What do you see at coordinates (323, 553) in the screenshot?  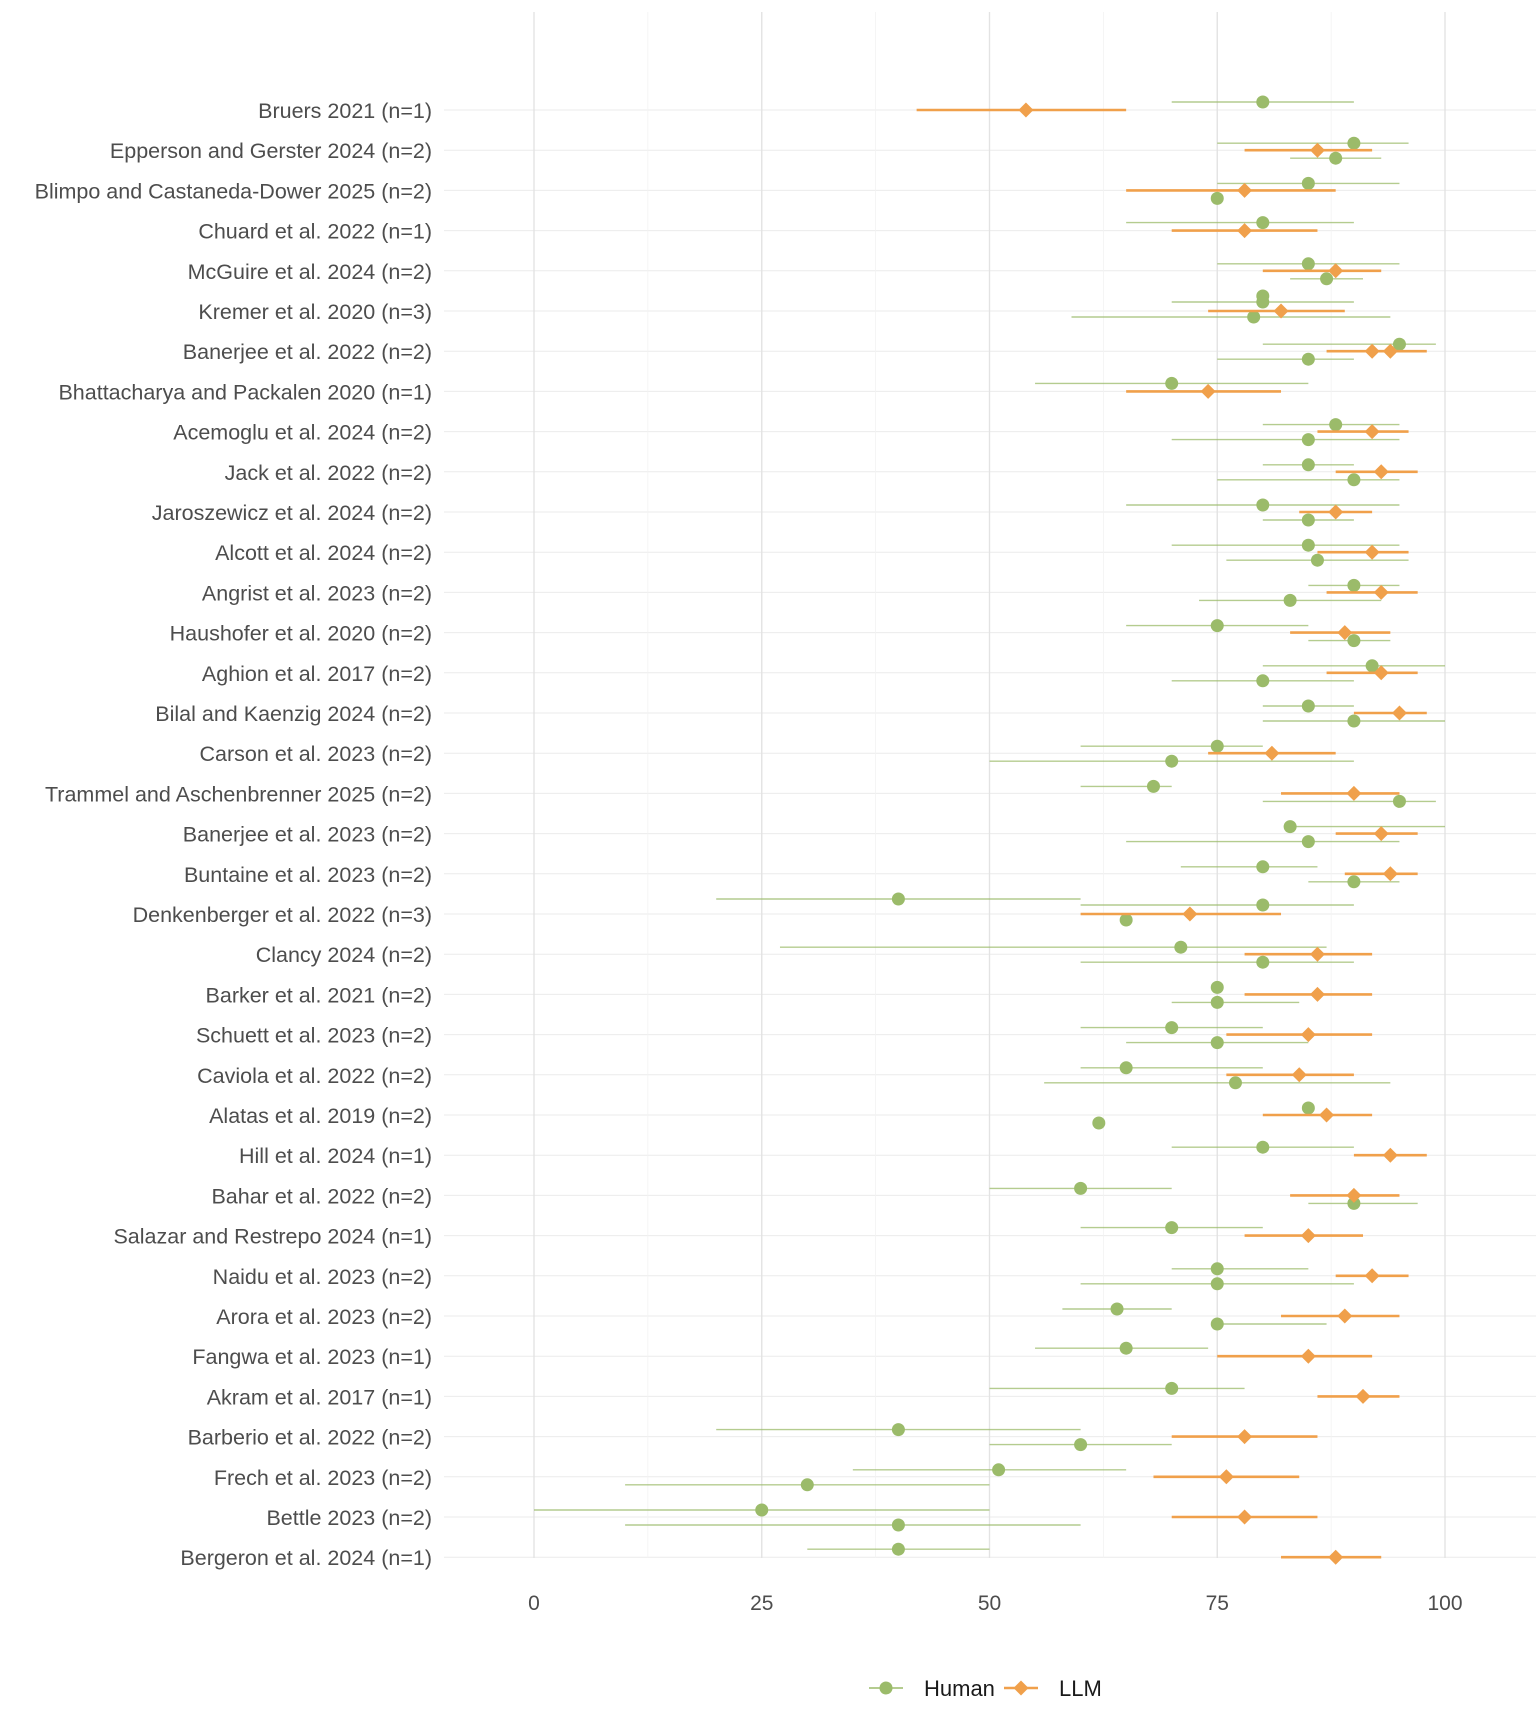 I see `y-tick-label: Alcott et al. 2024 (n=2)` at bounding box center [323, 553].